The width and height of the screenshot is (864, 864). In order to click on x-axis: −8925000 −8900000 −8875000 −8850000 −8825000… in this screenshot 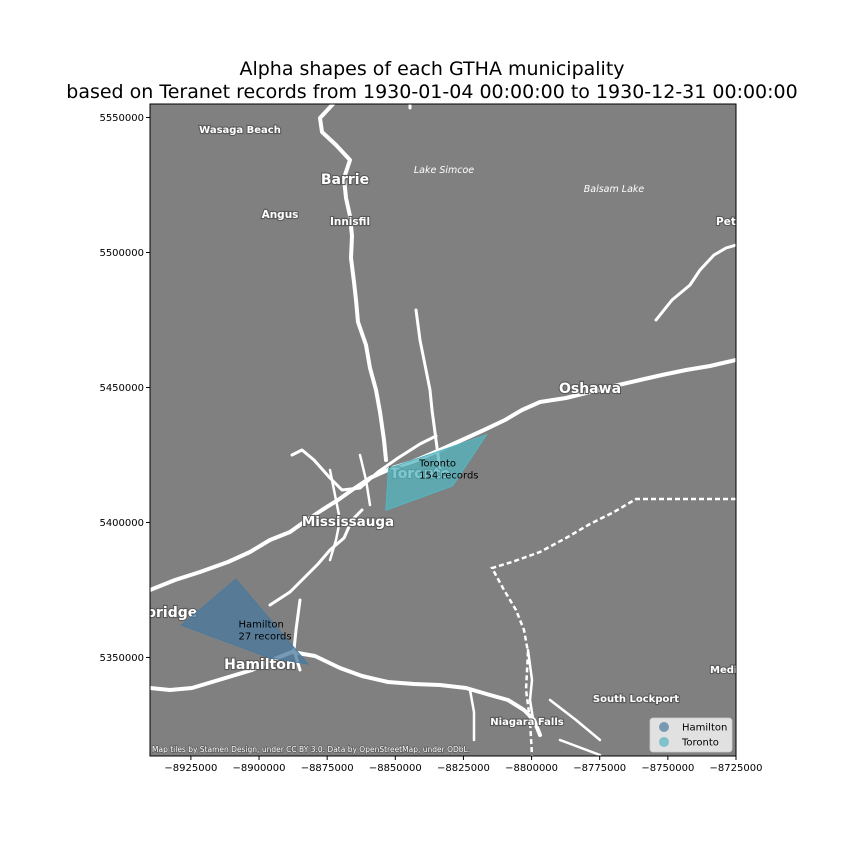, I will do `click(463, 765)`.